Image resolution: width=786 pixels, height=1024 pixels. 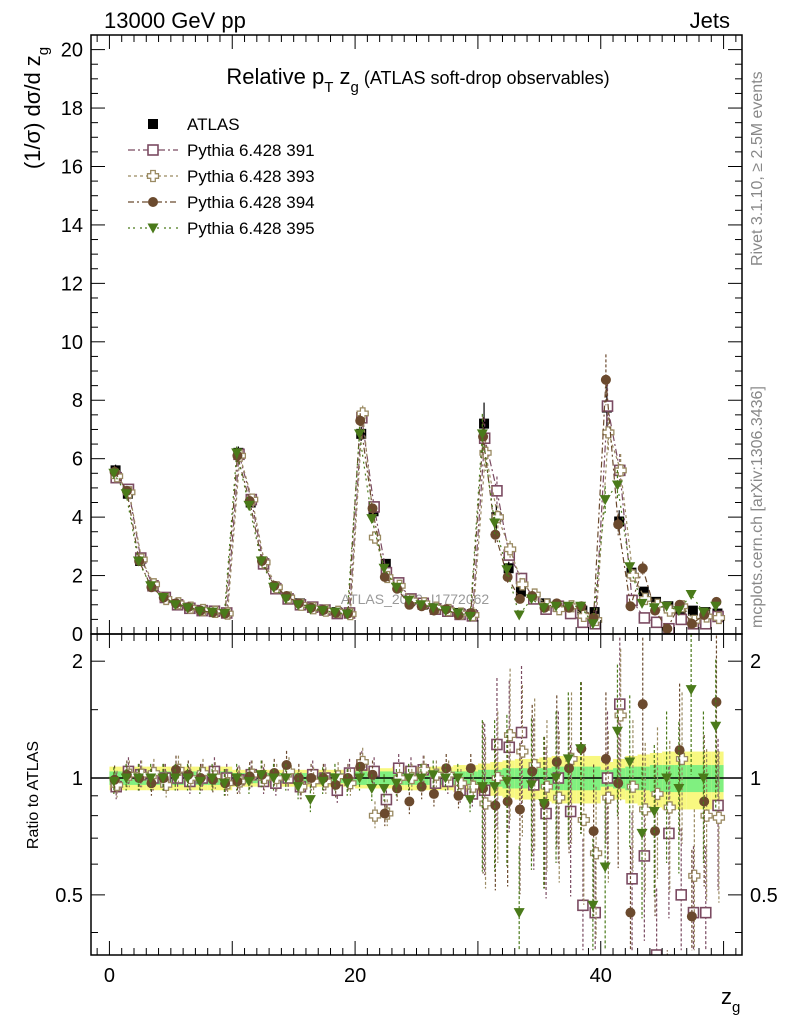 What do you see at coordinates (757, 507) in the screenshot?
I see `mcplots-label: mcplots.cern.ch [arXiv:1306.3436]` at bounding box center [757, 507].